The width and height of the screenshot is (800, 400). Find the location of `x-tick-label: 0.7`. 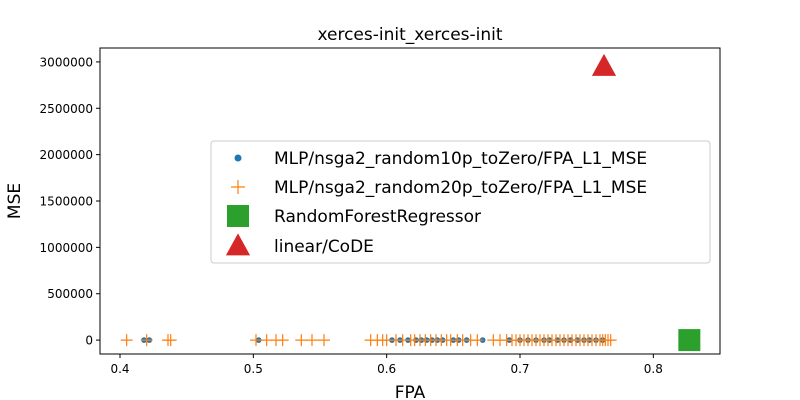

x-tick-label: 0.7 is located at coordinates (519, 369).